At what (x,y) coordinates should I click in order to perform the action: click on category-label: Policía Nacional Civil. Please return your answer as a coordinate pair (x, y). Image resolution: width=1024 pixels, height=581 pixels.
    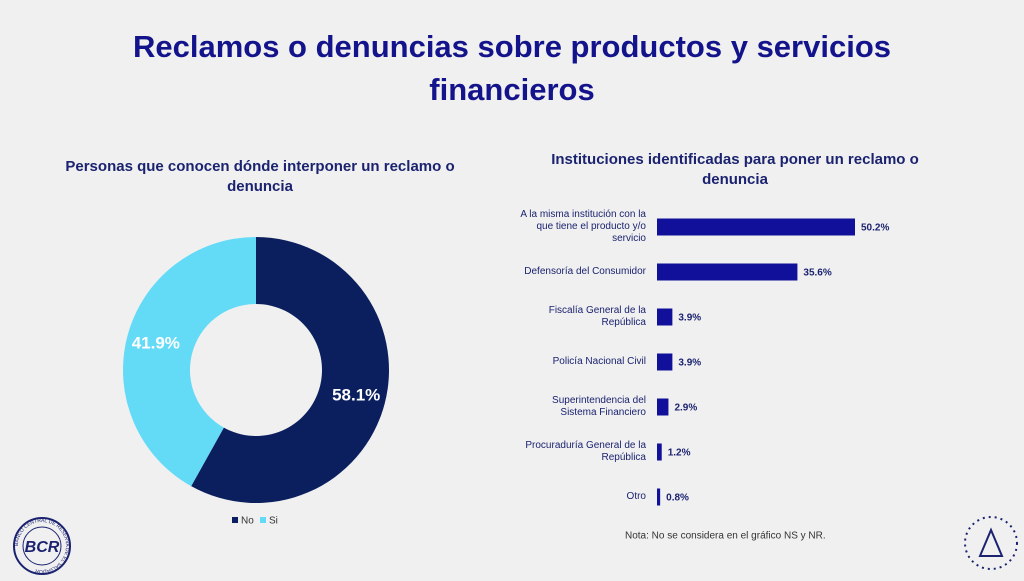
    Looking at the image, I should click on (599, 361).